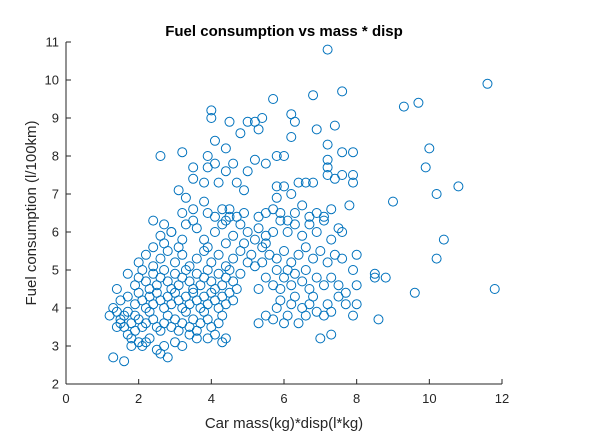 This screenshot has width=616, height=446. I want to click on x-tick-label: 4, so click(211, 398).